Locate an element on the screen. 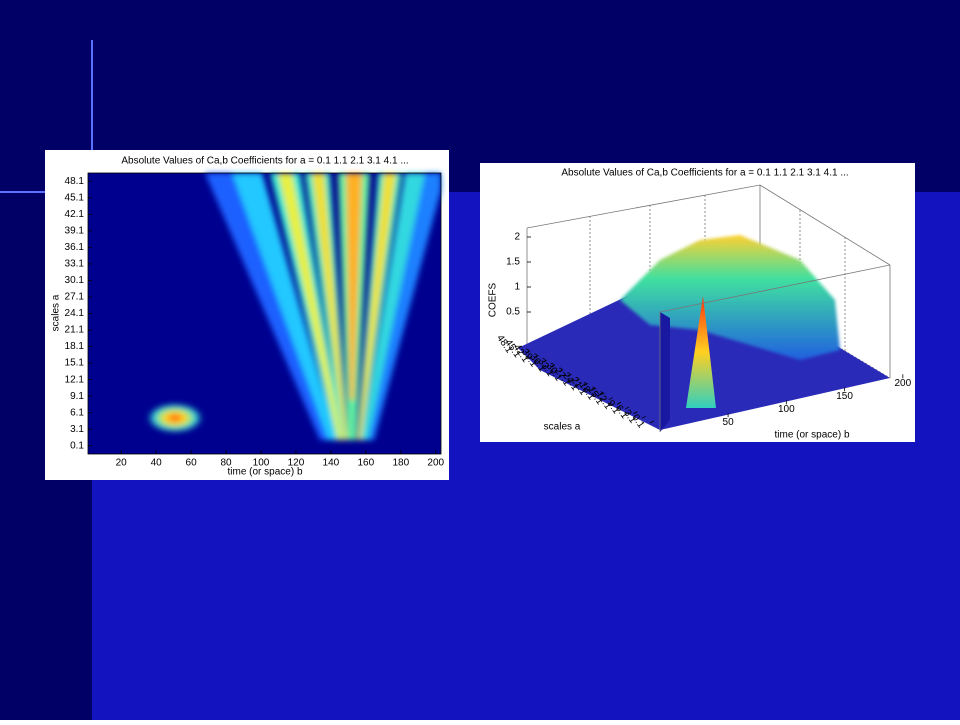 The image size is (960, 725). x-tick-label: 180 is located at coordinates (400, 463).